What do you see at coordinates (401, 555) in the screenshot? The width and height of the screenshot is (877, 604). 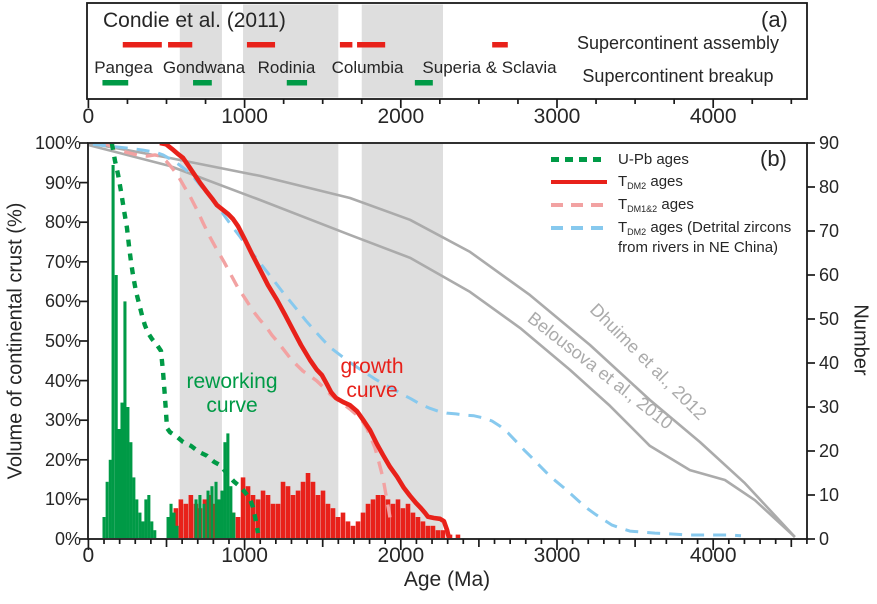 I see `x-axis-tick-label: 2000` at bounding box center [401, 555].